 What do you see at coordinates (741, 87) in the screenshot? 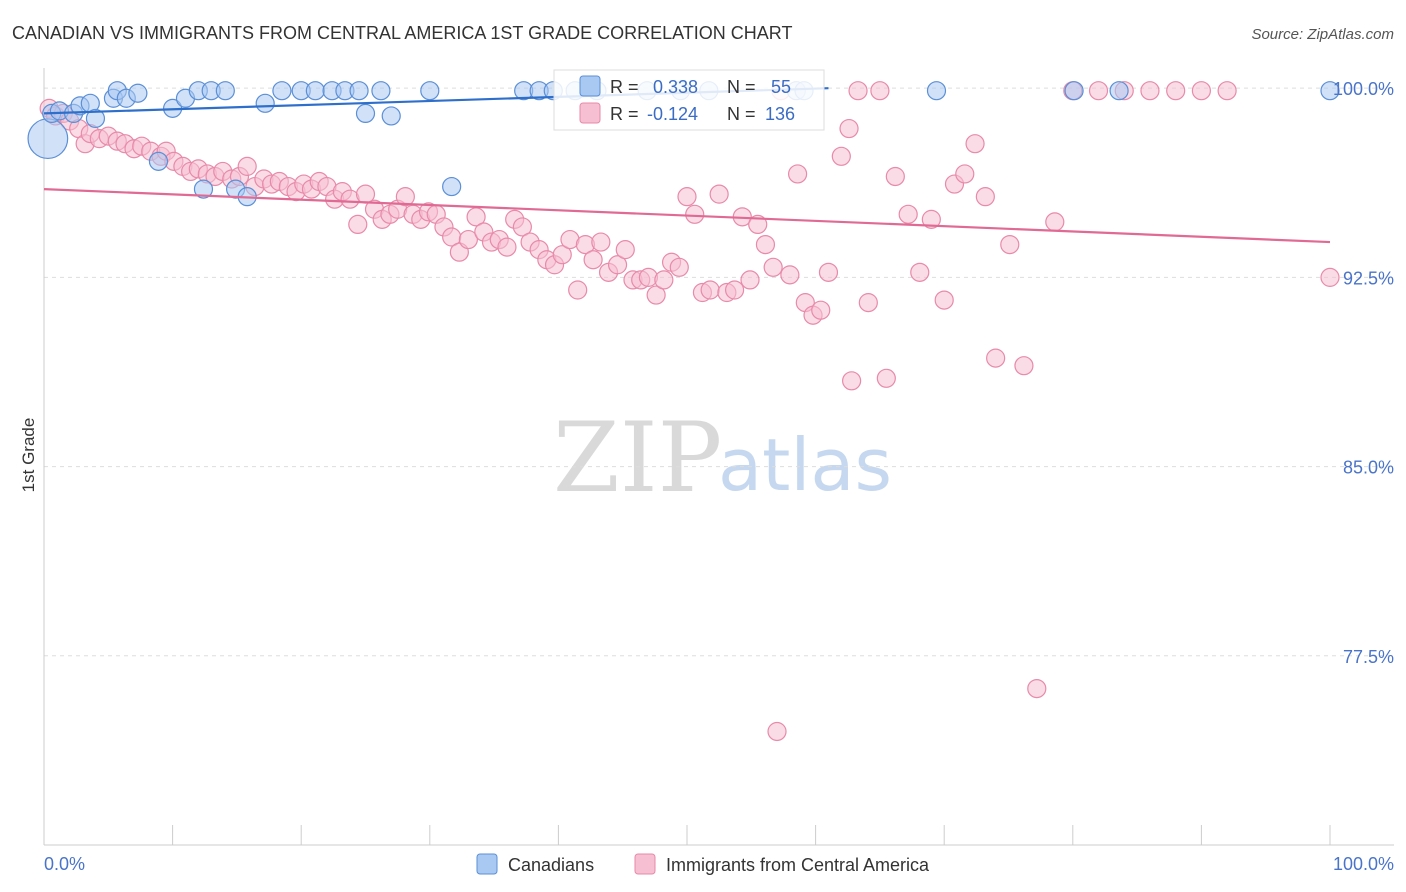
I see `canadians-n-label: N =` at bounding box center [741, 87].